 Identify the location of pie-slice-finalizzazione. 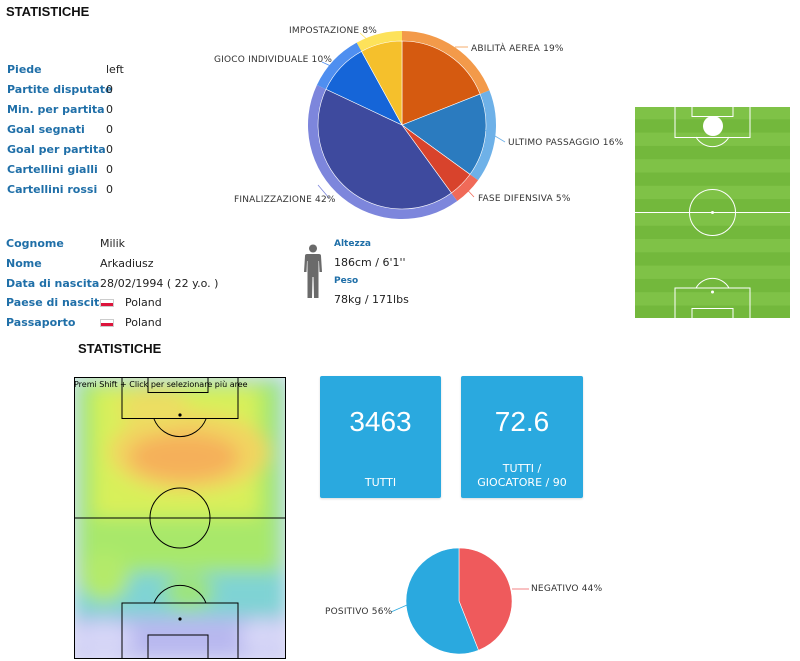
(384, 149).